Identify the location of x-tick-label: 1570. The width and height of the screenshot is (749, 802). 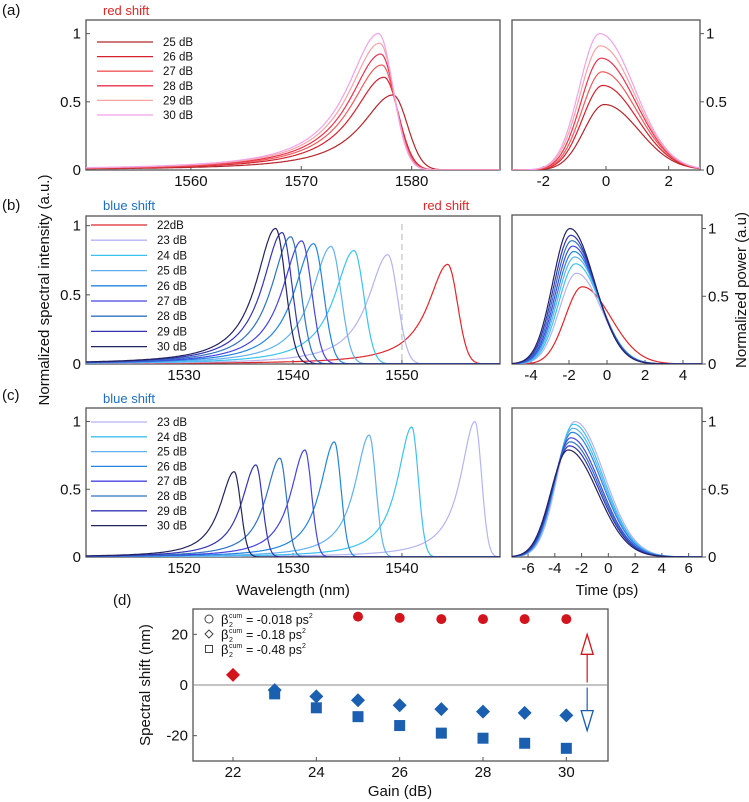
(301, 181).